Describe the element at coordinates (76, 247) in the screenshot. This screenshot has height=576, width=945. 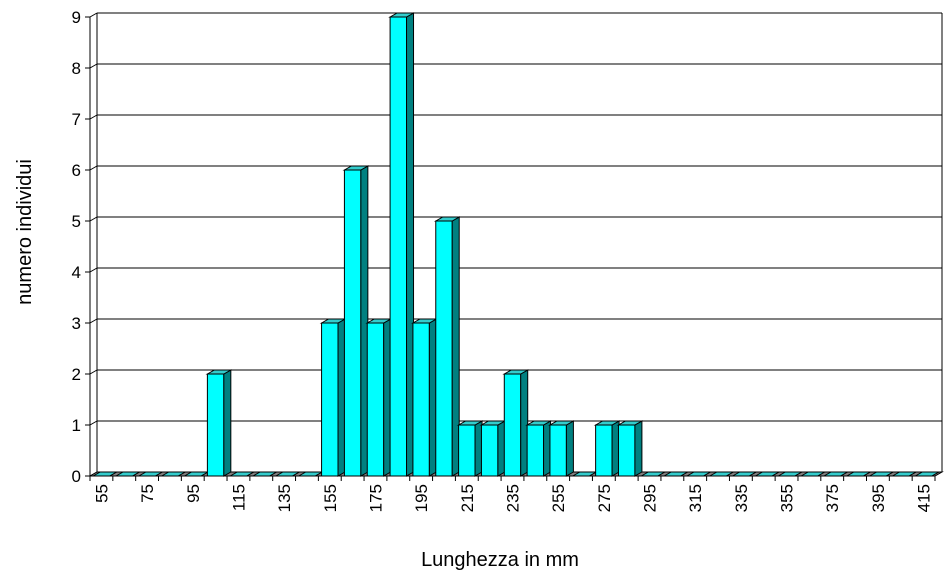
I see `y-tick-labels: 0 1 2 3 4 5 6 7 8 9` at that location.